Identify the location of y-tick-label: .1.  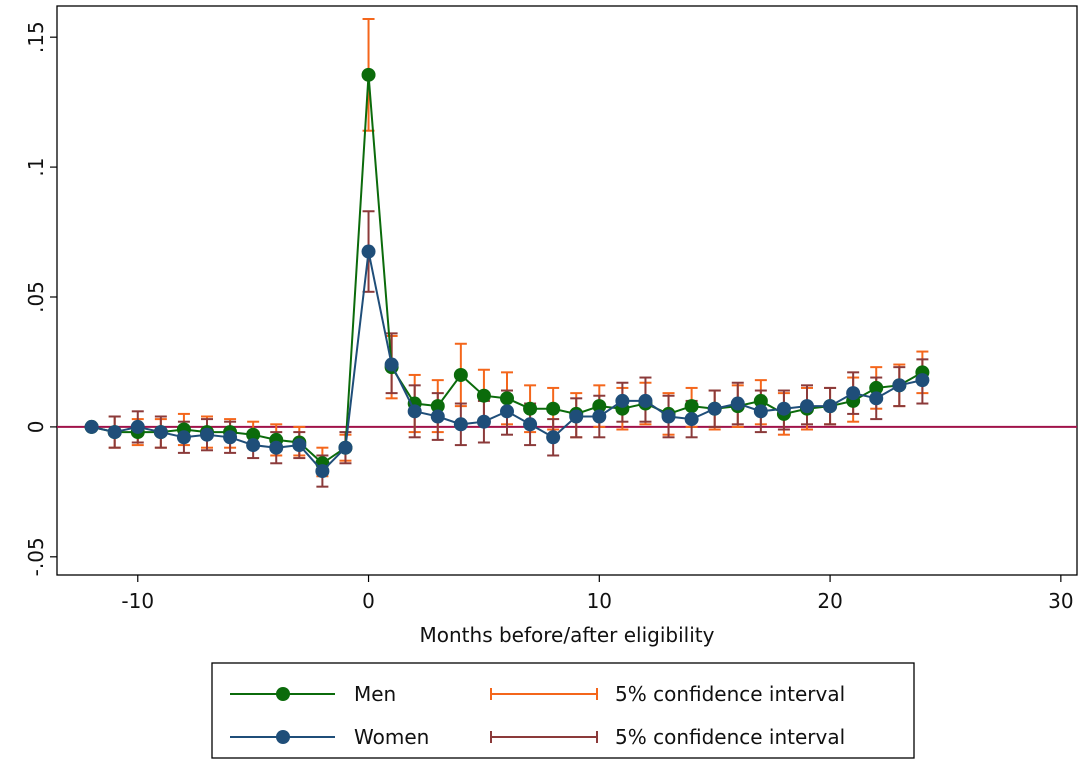
(36, 167).